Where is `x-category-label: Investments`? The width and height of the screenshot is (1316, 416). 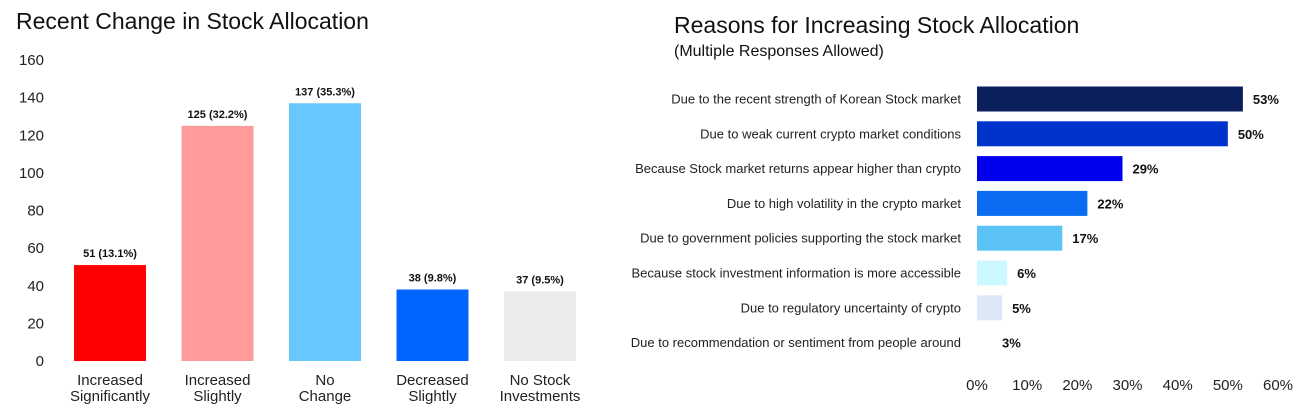 x-category-label: Investments is located at coordinates (540, 396).